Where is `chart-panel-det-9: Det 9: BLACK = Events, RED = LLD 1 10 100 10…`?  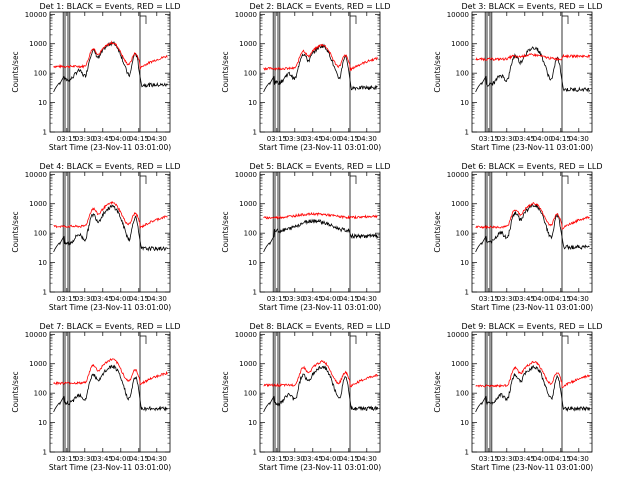
chart-panel-det-9: Det 9: BLACK = Events, RED = LLD 1 10 100 10… is located at coordinates (517, 397).